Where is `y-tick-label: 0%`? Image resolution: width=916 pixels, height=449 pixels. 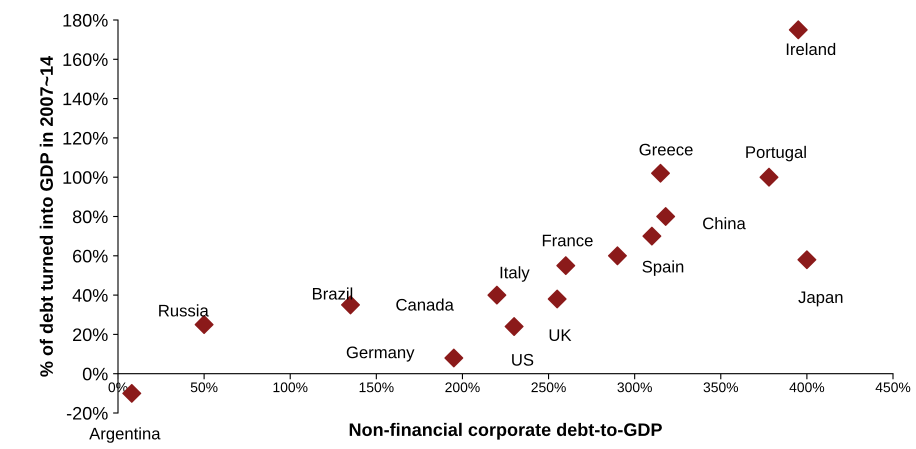
y-tick-label: 0% is located at coordinates (95, 374).